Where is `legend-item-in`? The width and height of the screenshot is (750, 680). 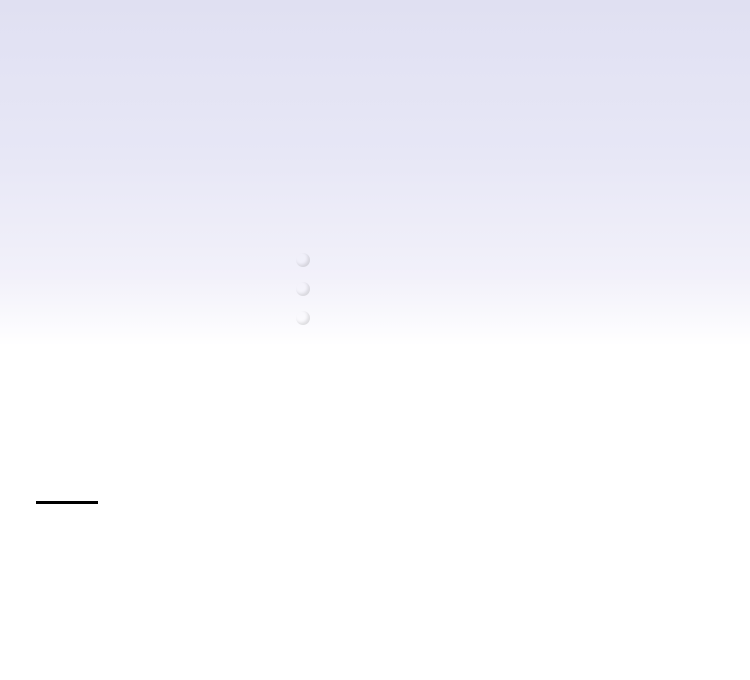
legend-item-in is located at coordinates (306, 317).